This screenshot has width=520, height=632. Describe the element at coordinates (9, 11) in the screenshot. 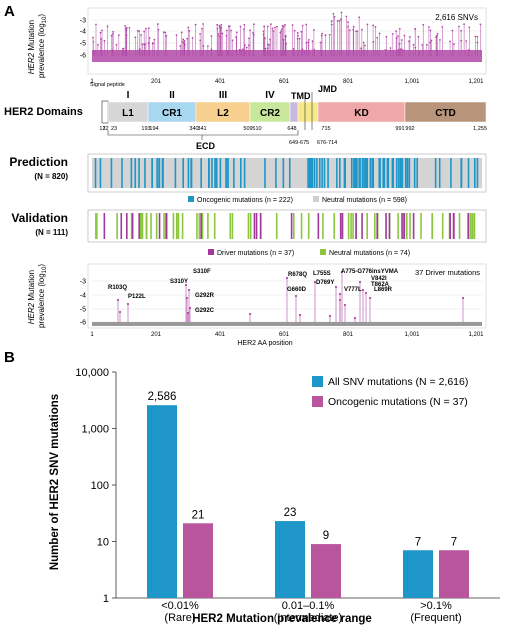

I see `panel-a-label: A` at that location.